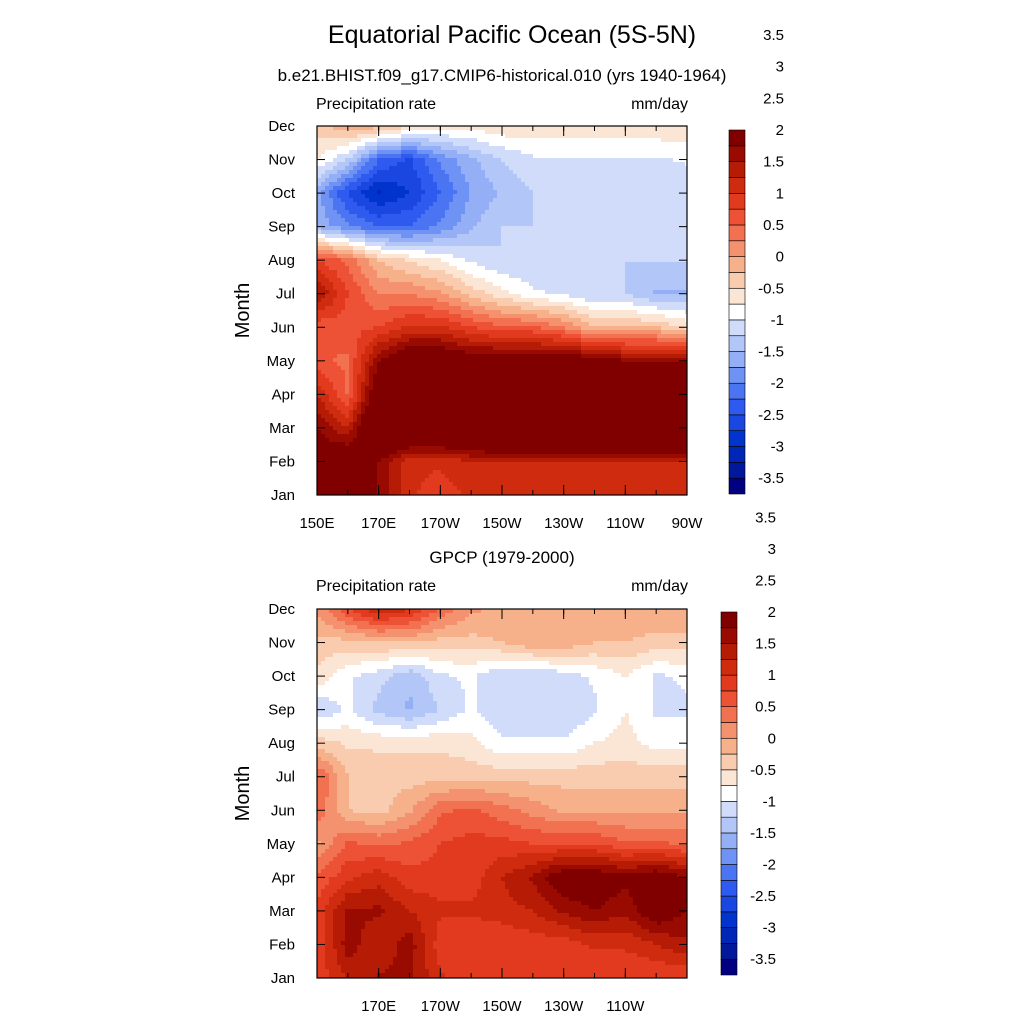 The height and width of the screenshot is (1024, 1024). I want to click on x-tick-label: 130W, so click(564, 523).